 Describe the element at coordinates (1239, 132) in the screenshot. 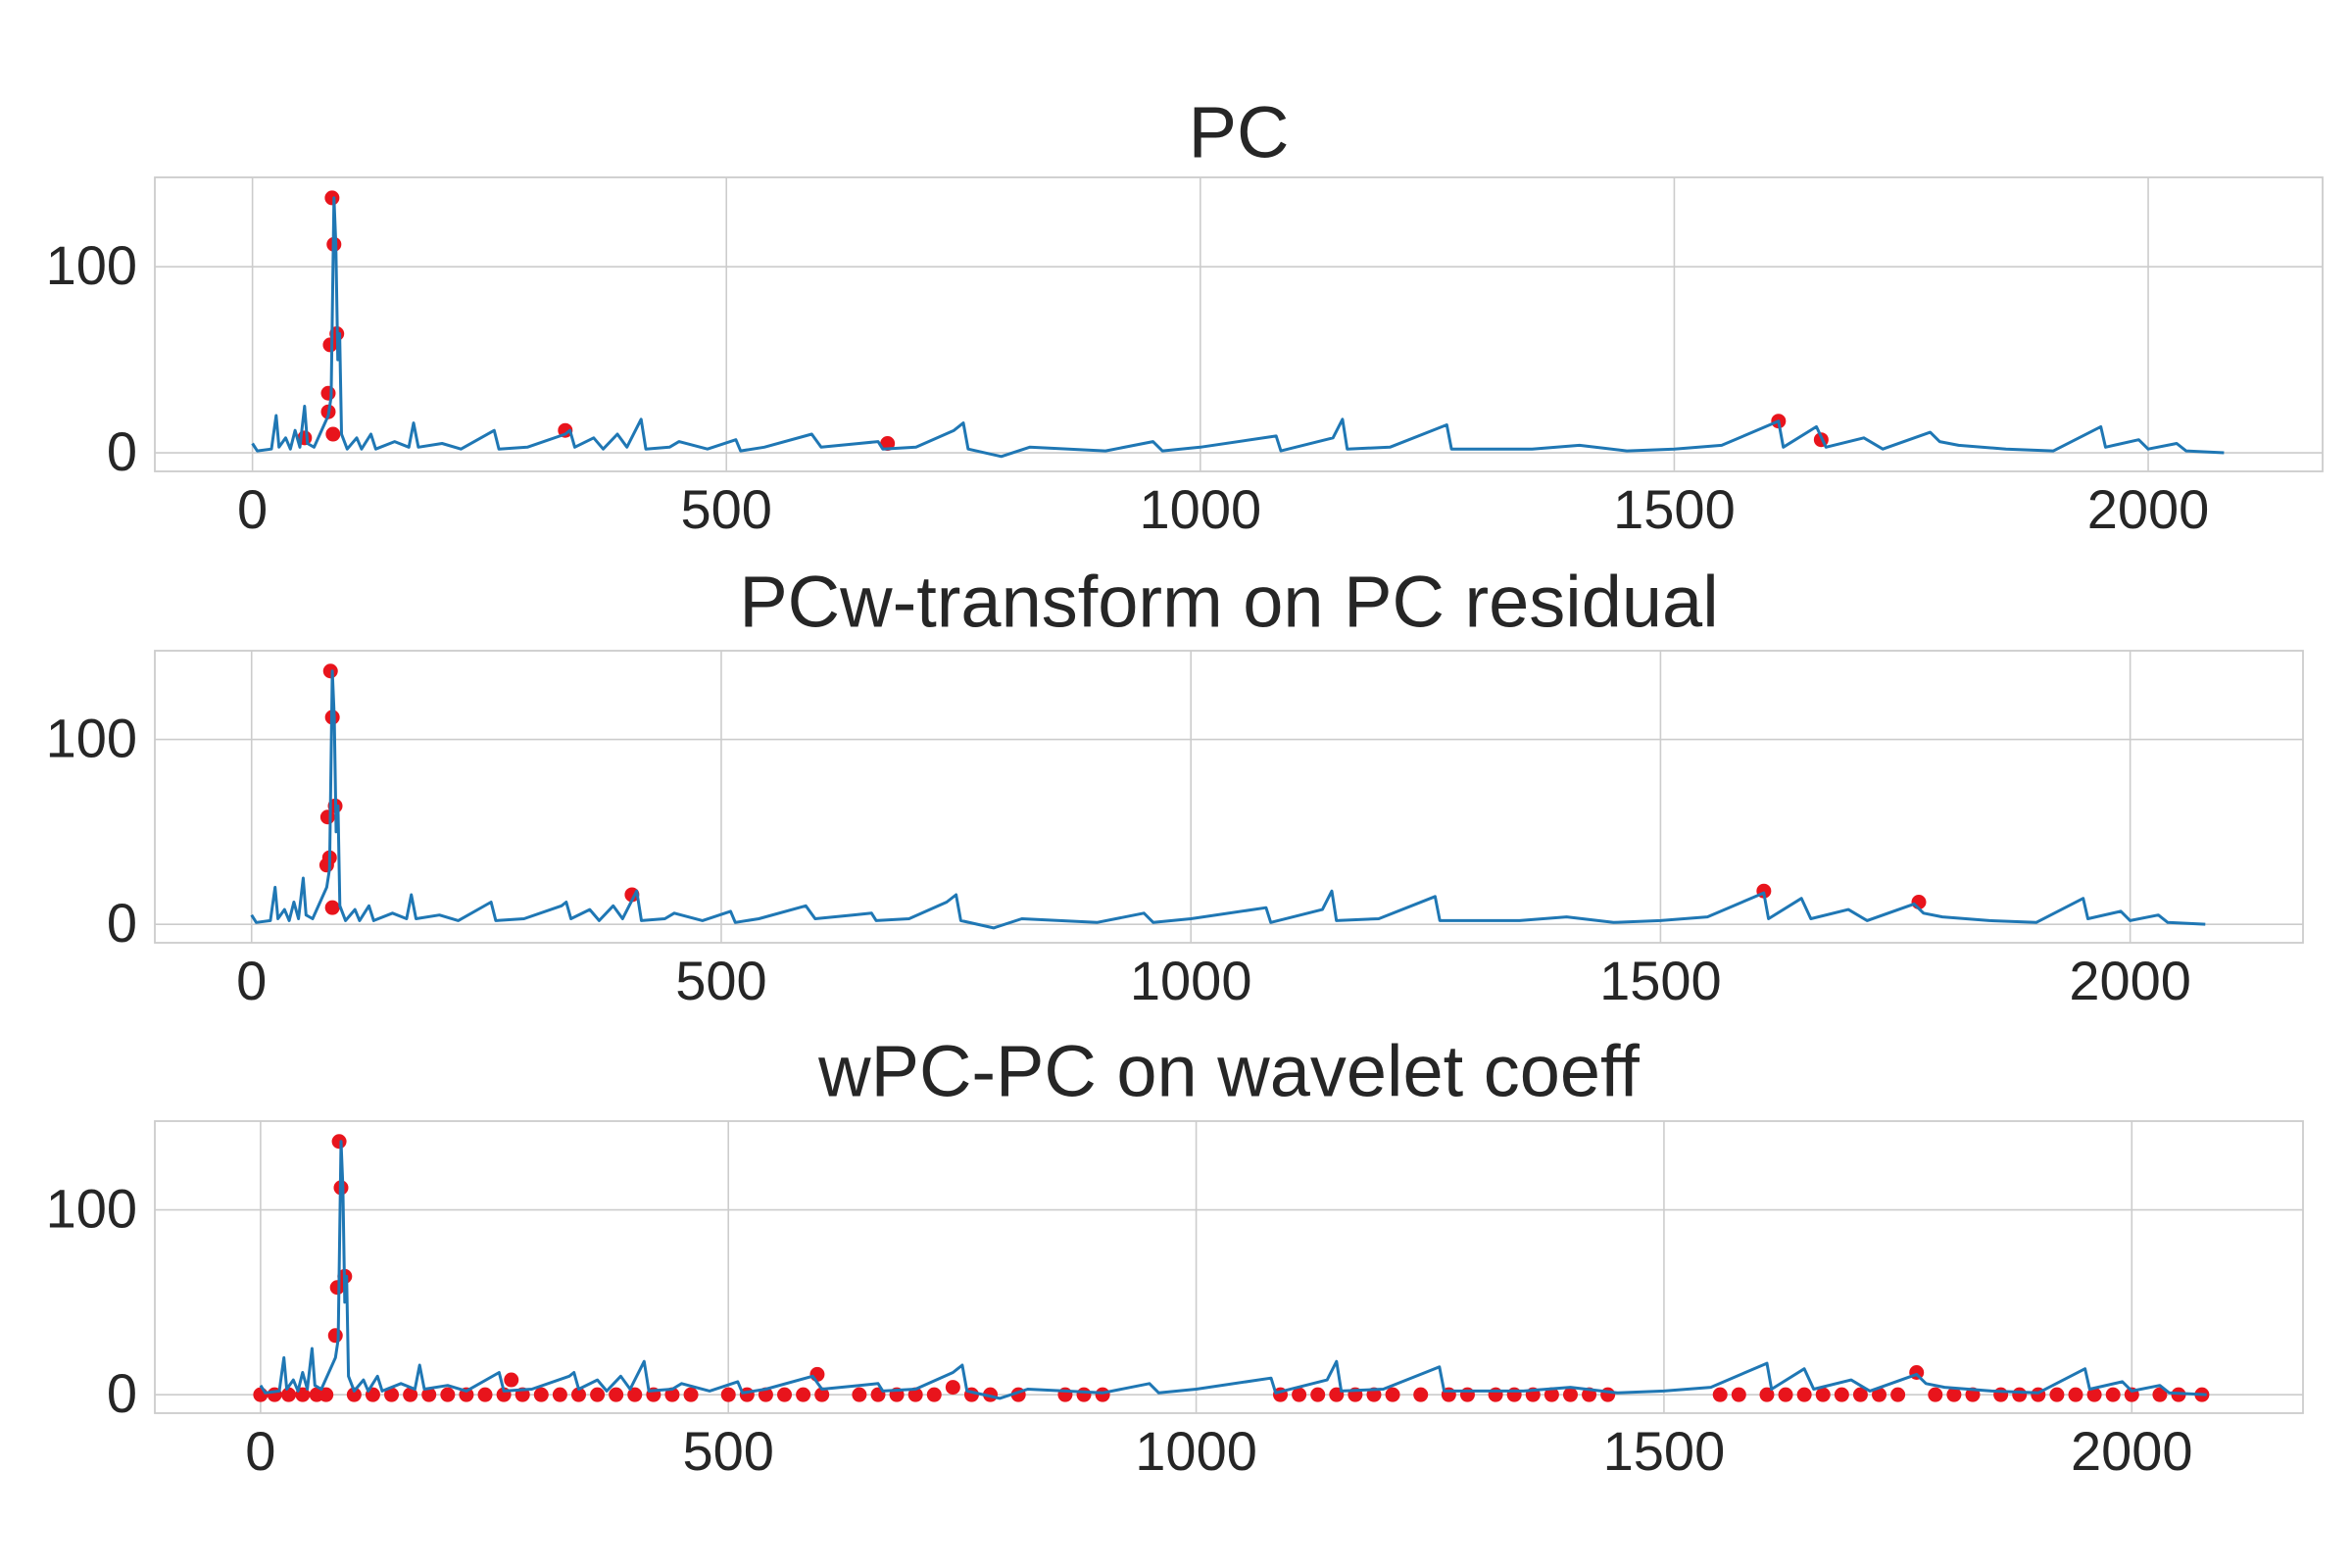

I see `chart-title: PC` at that location.